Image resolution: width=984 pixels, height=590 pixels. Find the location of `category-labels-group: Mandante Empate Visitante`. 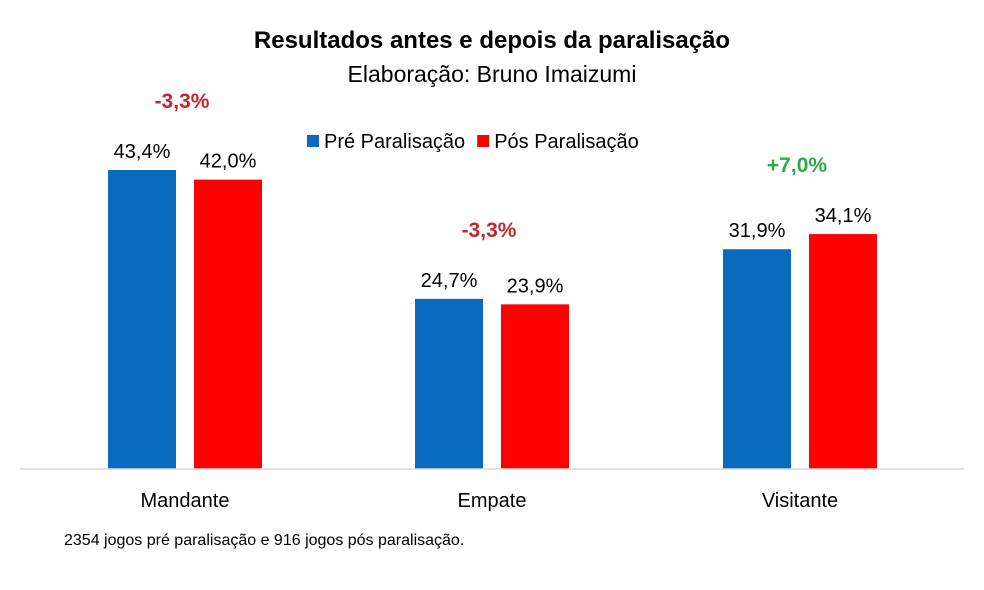

category-labels-group: Mandante Empate Visitante is located at coordinates (490, 501).